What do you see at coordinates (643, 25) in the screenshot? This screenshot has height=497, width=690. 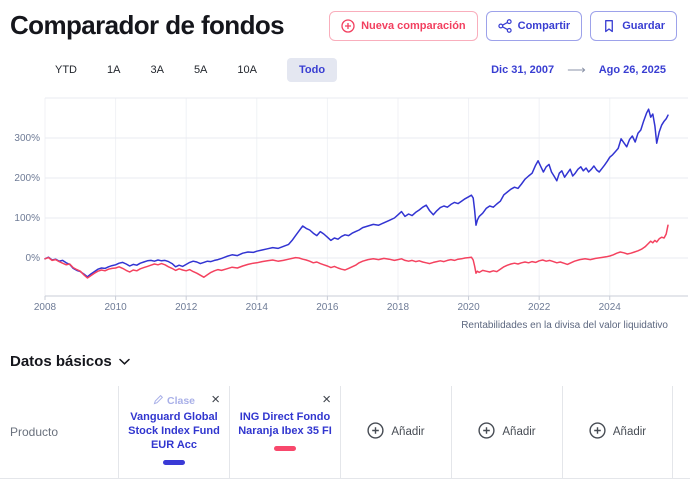 I see `save-label: Guardar` at bounding box center [643, 25].